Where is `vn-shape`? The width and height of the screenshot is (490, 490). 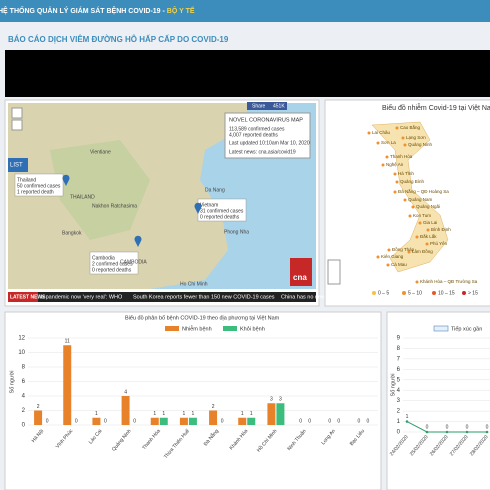 vn-shape is located at coordinates (410, 197).